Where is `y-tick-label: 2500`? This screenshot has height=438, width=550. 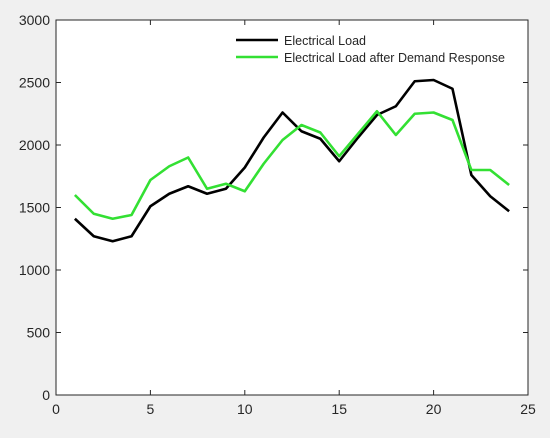
y-tick-label: 2500 is located at coordinates (34, 83).